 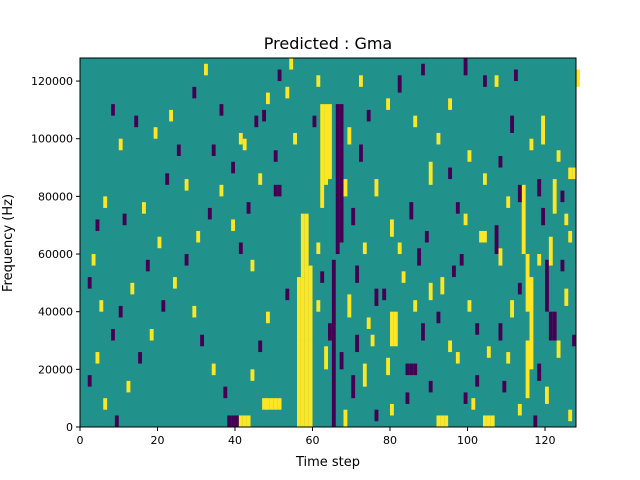 What do you see at coordinates (545, 440) in the screenshot?
I see `x-tick-label: 120` at bounding box center [545, 440].